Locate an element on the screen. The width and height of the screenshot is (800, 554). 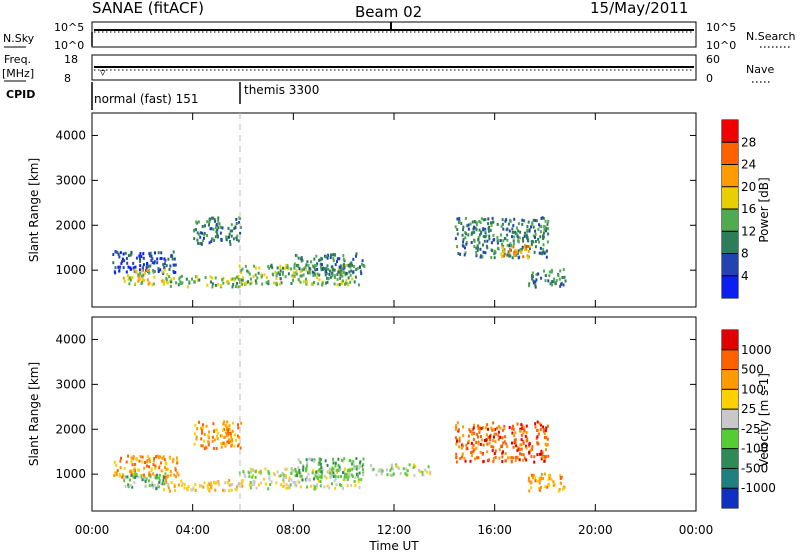
time-tick-2: 08:00 is located at coordinates (293, 530).